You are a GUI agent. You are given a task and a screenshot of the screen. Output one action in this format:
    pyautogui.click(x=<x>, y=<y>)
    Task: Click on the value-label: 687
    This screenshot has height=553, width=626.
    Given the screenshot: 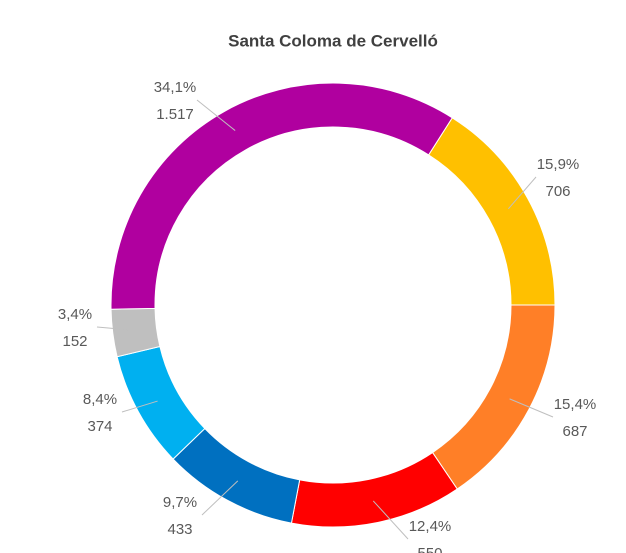 What is the action you would take?
    pyautogui.click(x=574, y=431)
    